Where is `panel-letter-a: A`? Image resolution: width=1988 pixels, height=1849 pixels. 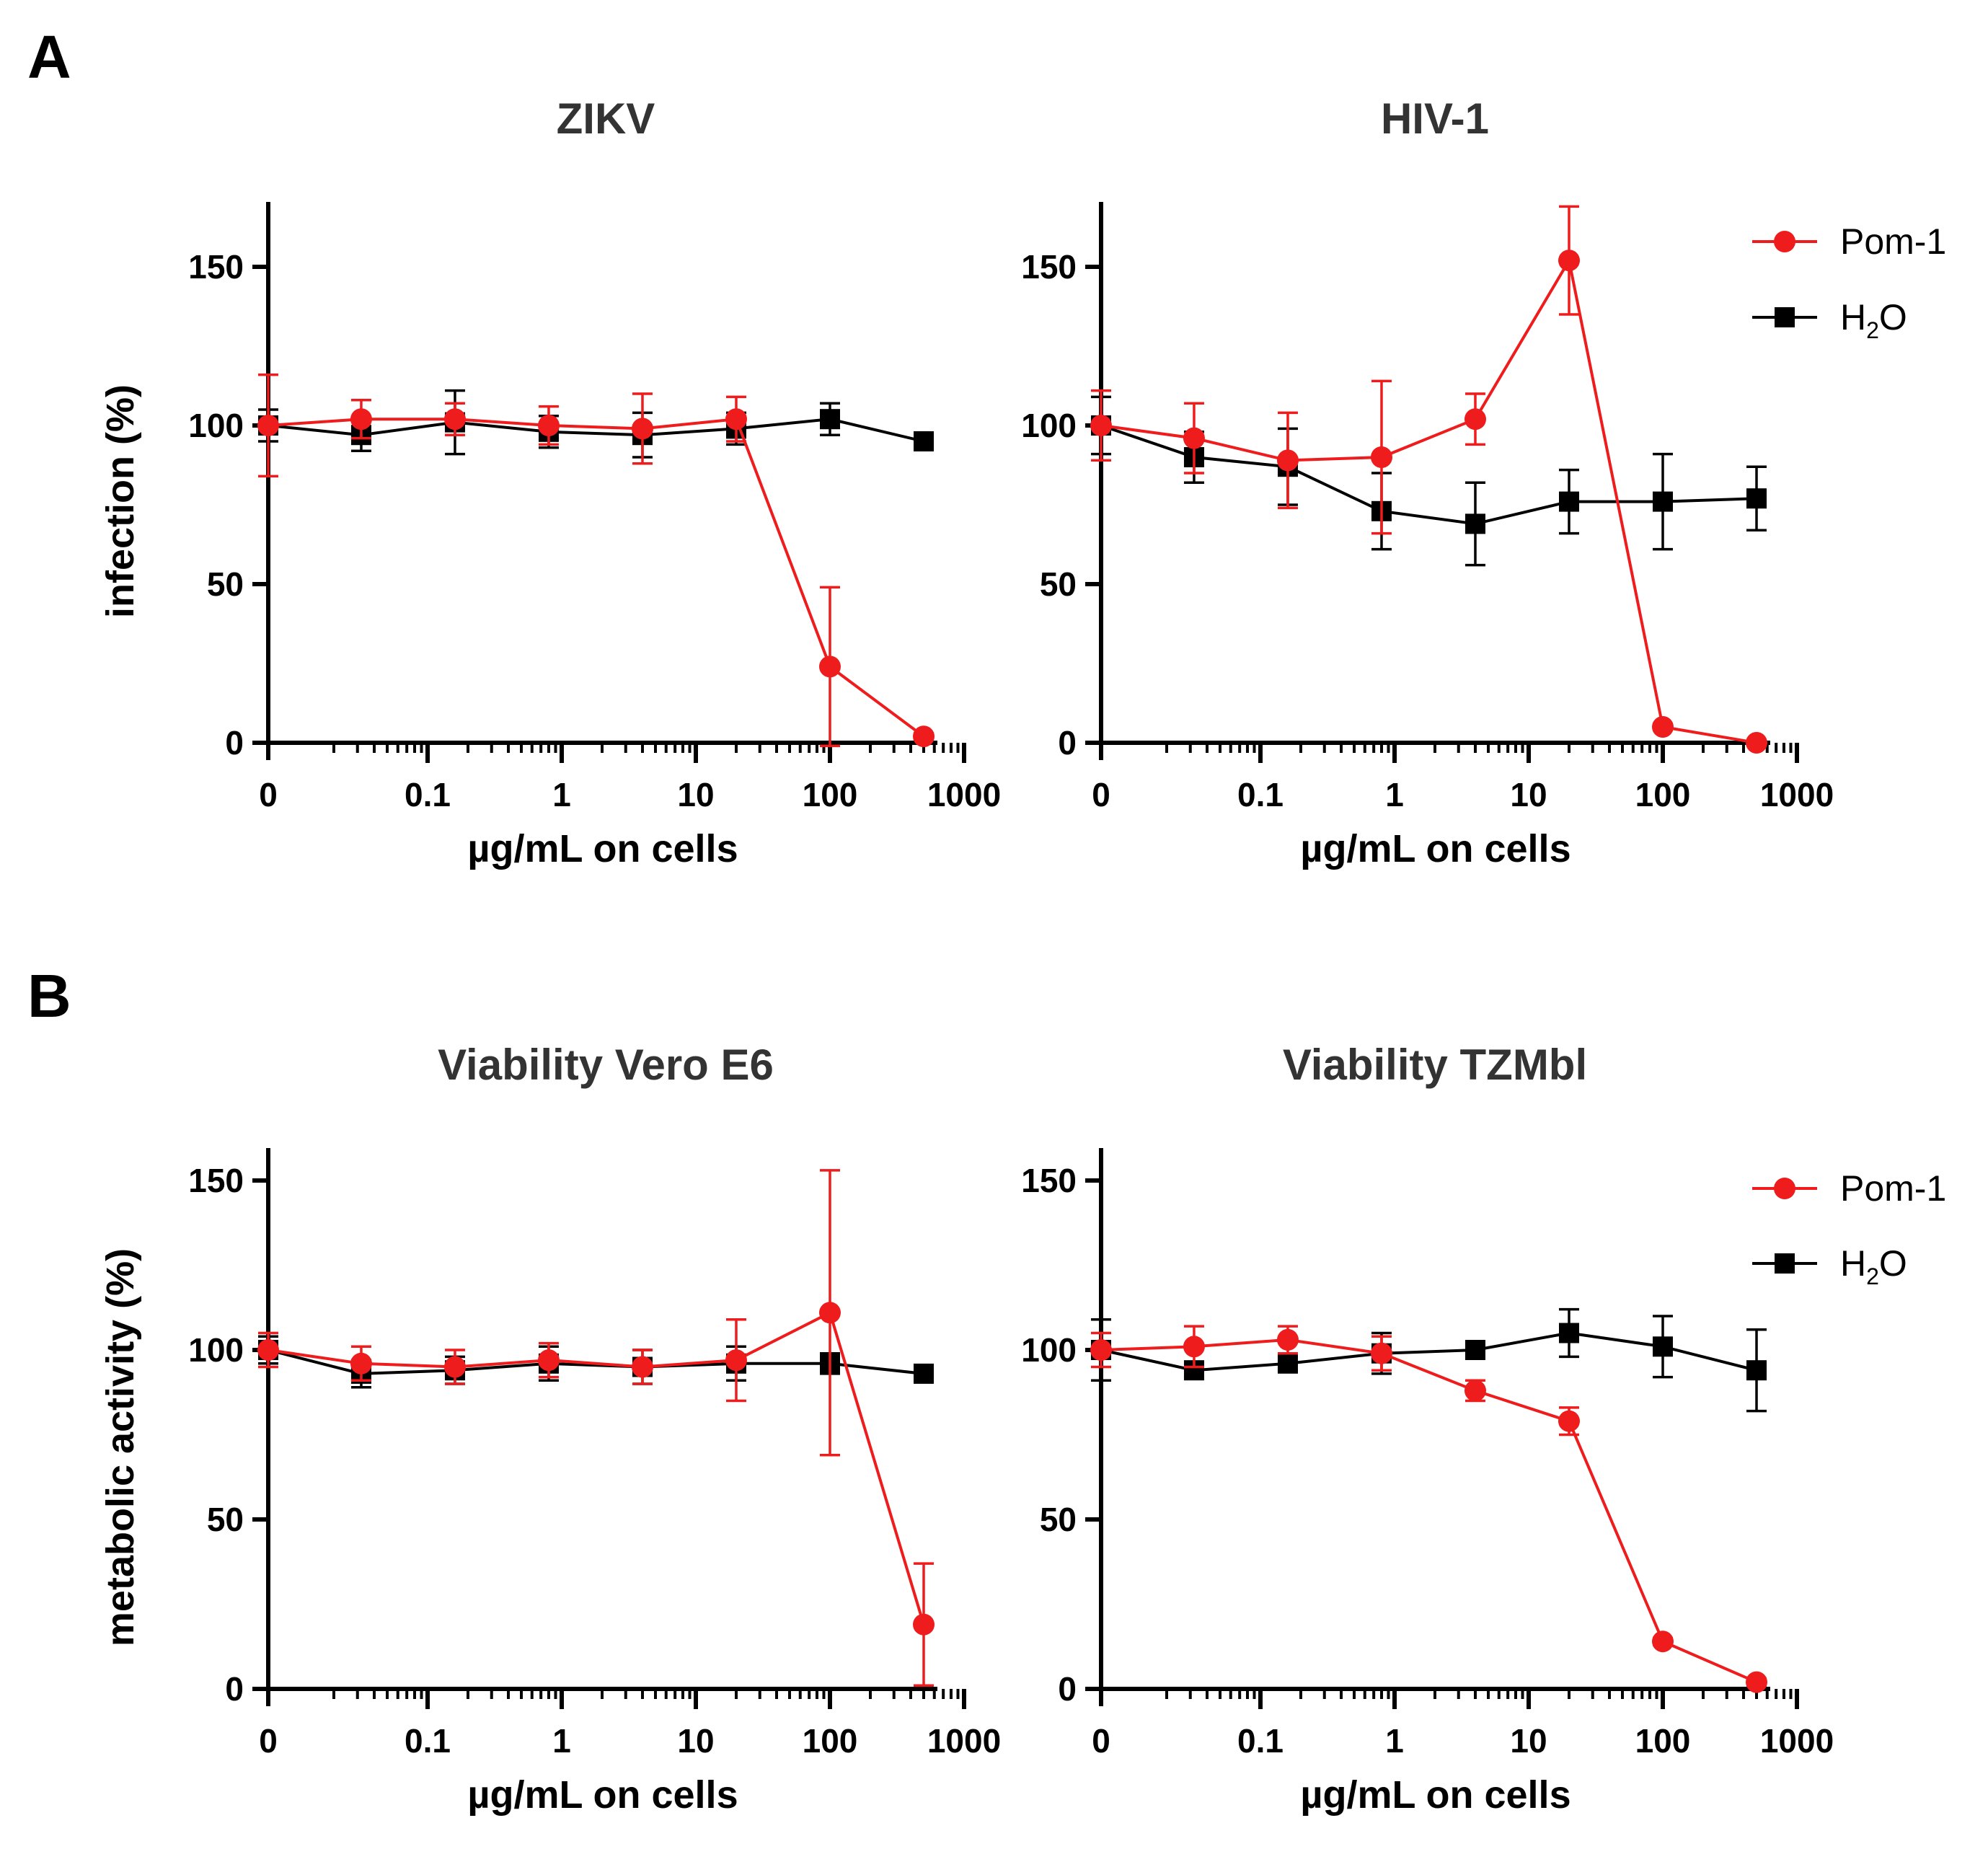 panel-letter-a: A is located at coordinates (49, 57).